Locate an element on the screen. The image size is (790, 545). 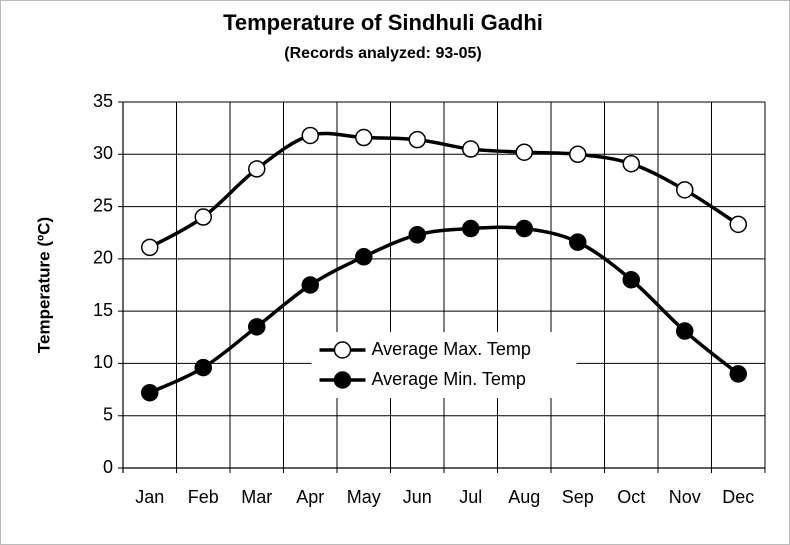
x-tick-label: Sep is located at coordinates (578, 497).